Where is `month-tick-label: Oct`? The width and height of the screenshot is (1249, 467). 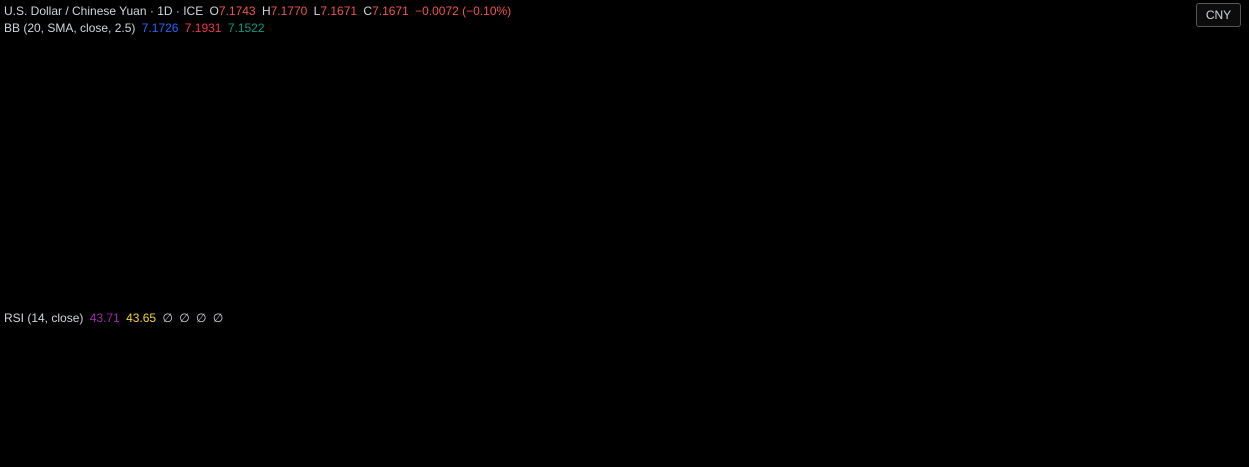
month-tick-label: Oct is located at coordinates (1149, 461).